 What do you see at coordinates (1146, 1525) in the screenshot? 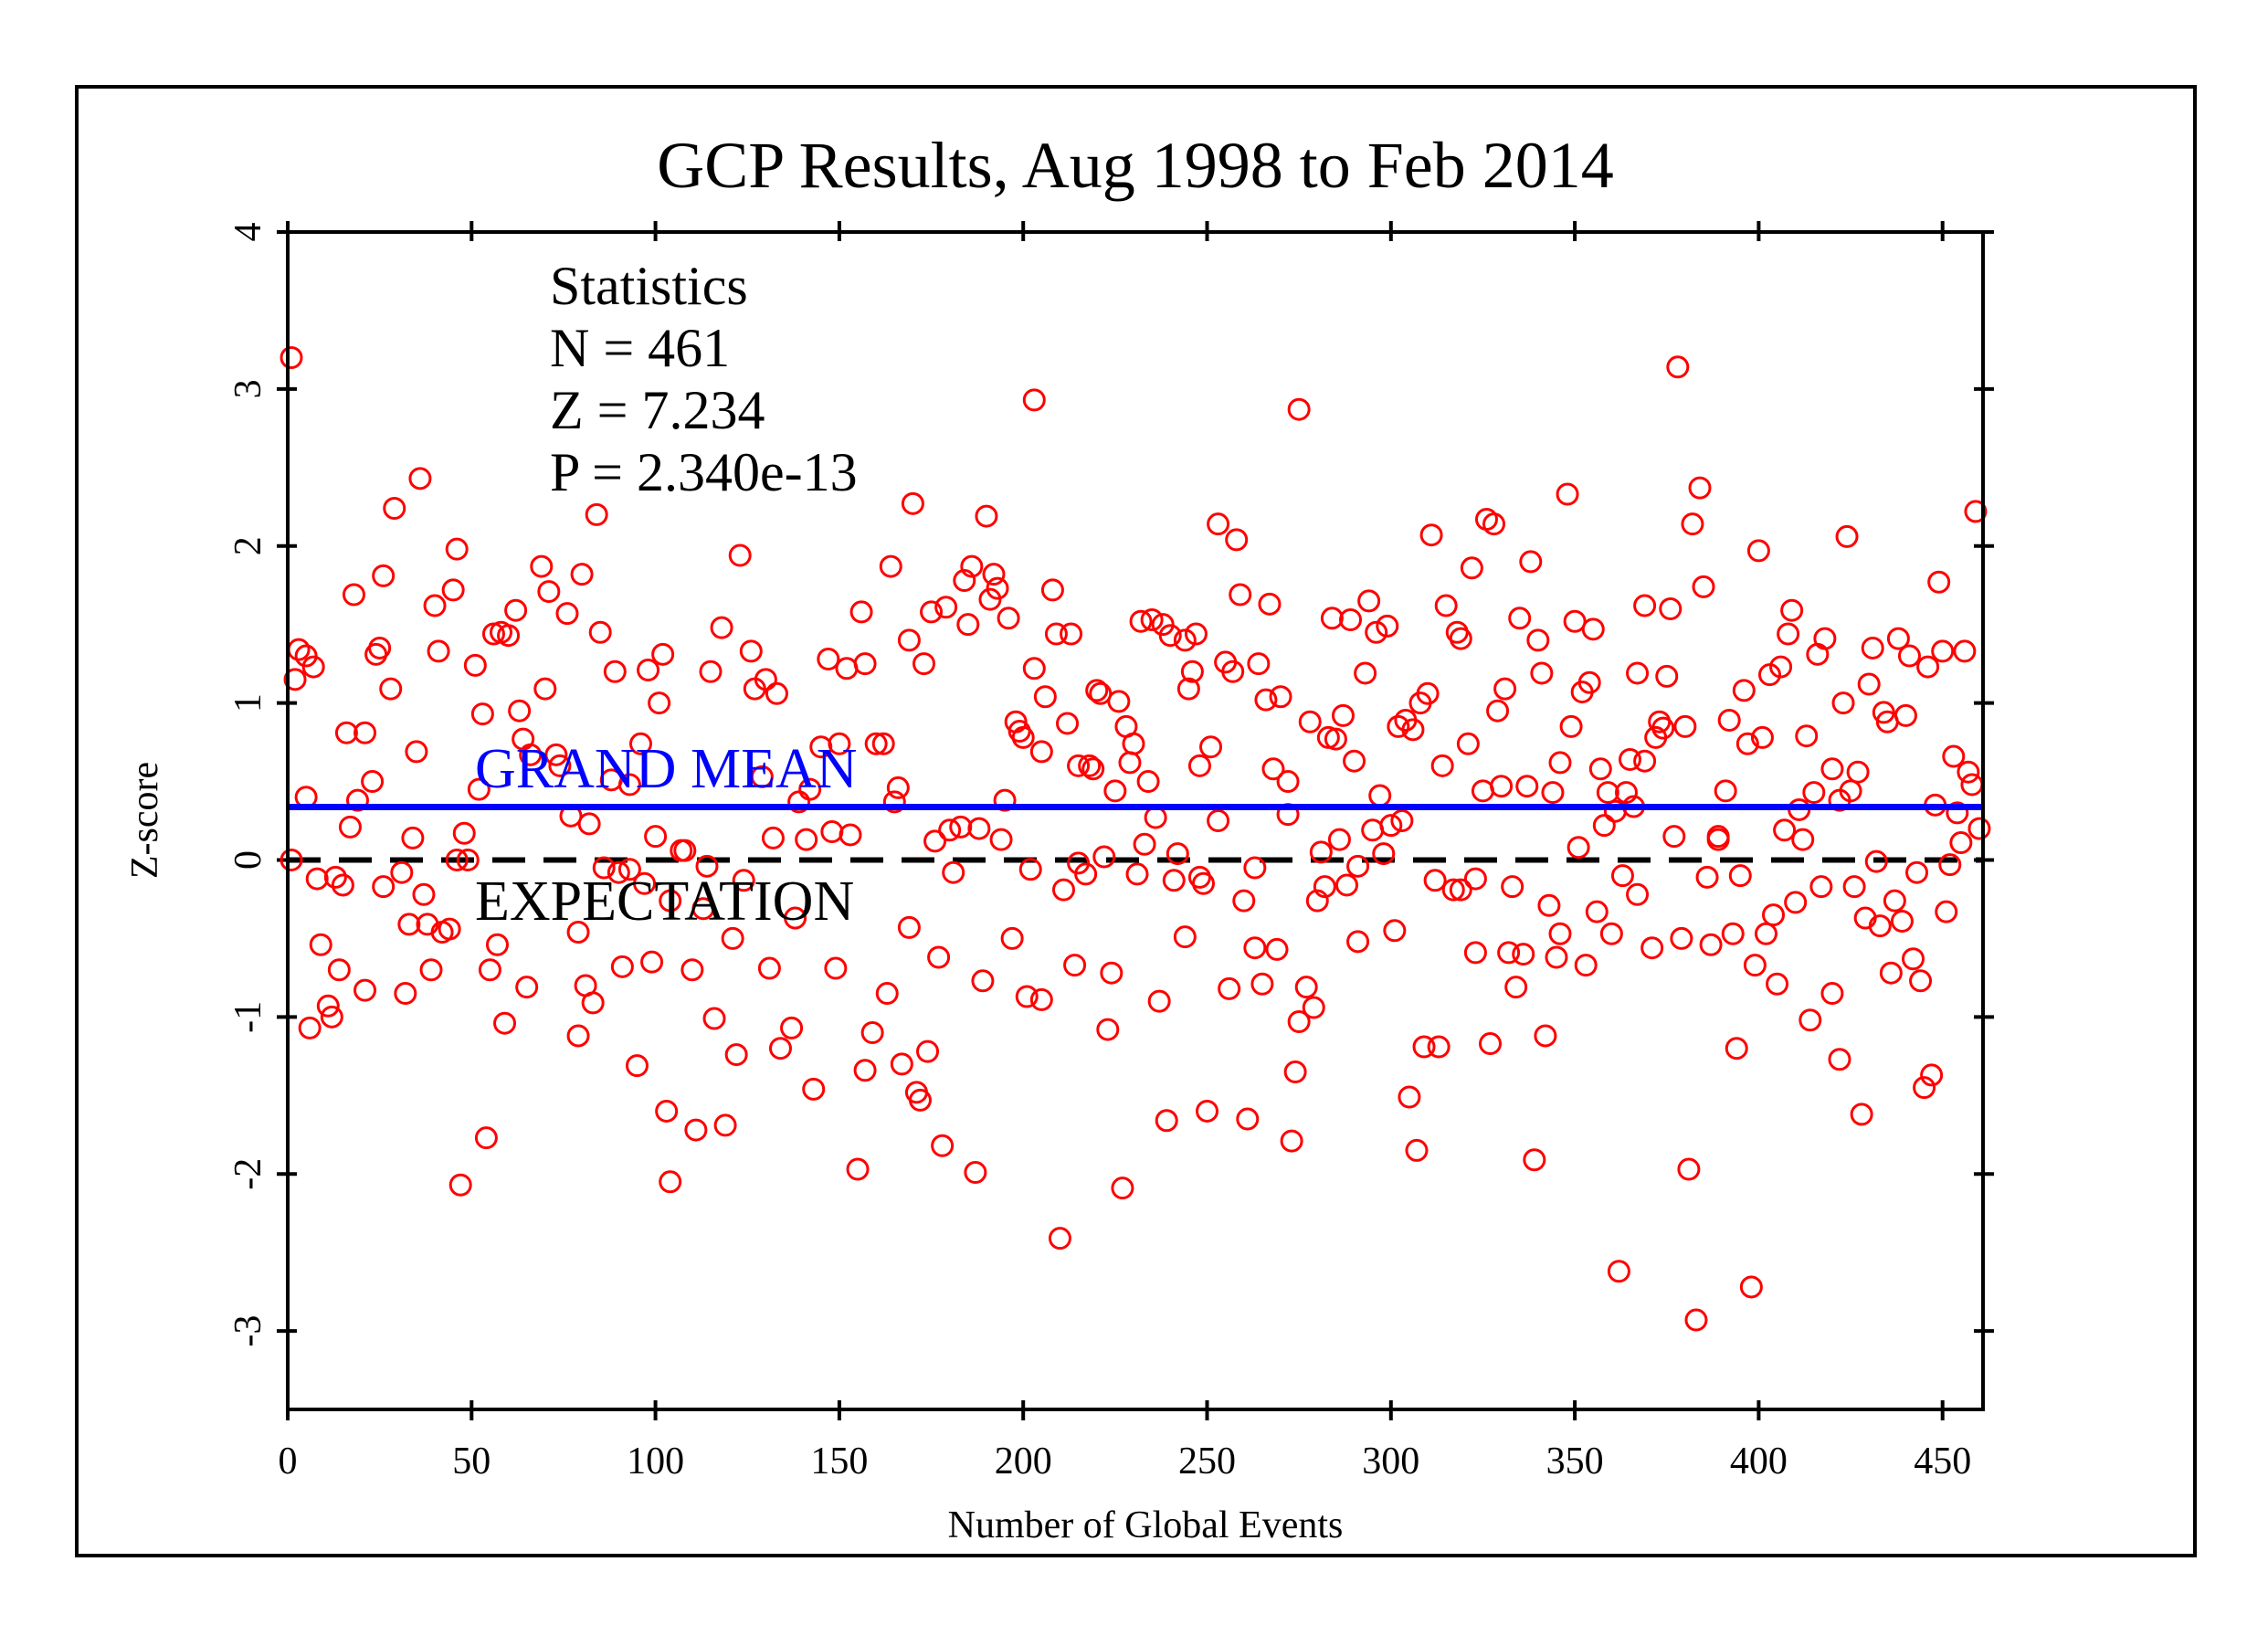
I see `x-axis-label: Number of Global Events` at bounding box center [1146, 1525].